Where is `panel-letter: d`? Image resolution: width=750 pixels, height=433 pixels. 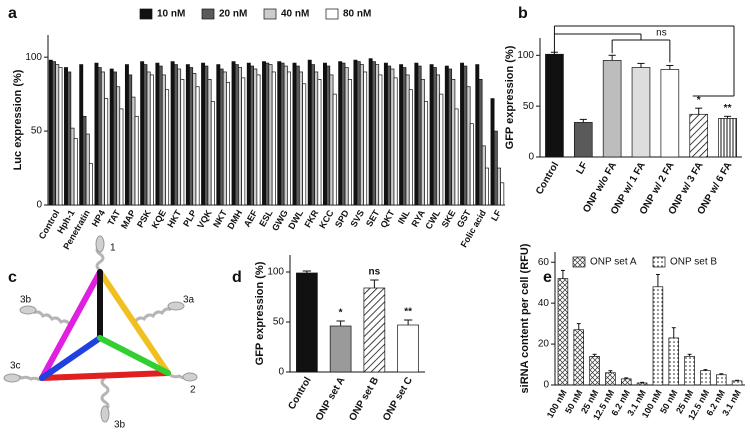 panel-letter: d is located at coordinates (237, 277).